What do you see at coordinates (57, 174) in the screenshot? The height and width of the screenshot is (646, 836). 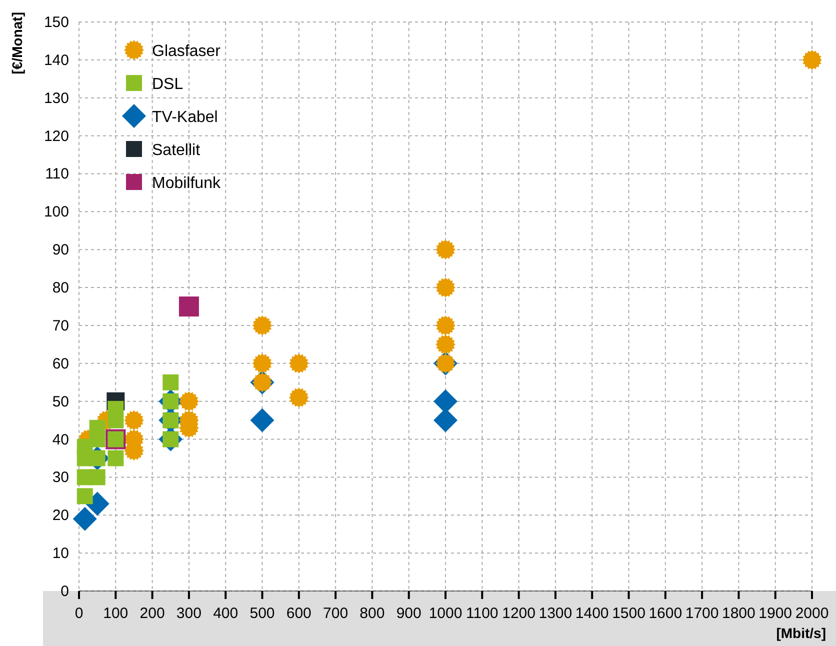 I see `y-tick-label: 110` at bounding box center [57, 174].